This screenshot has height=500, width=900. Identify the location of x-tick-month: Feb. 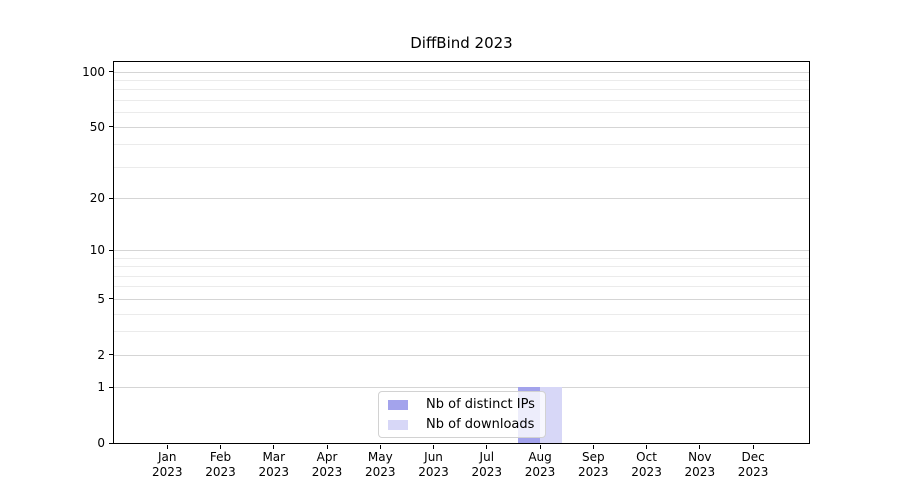
(220, 457).